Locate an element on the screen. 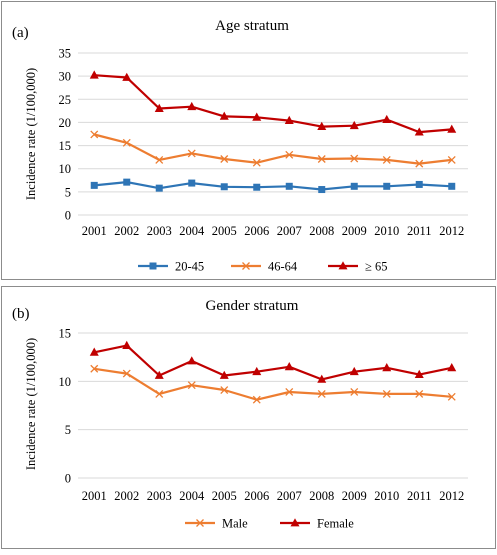  x-tick-label: 2003 is located at coordinates (159, 496).